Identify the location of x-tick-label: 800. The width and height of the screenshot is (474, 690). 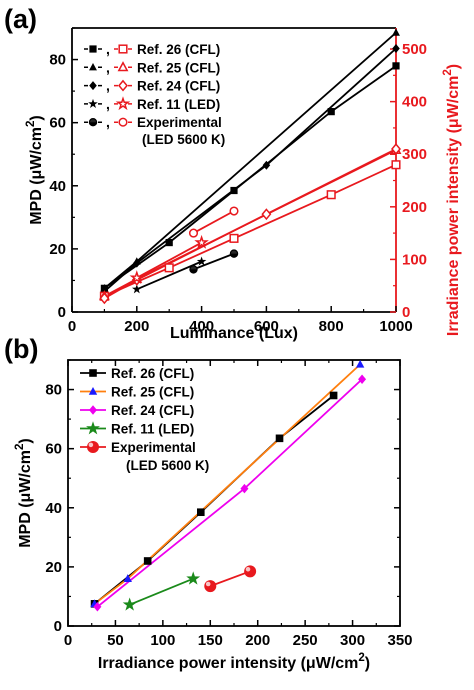
(331, 326).